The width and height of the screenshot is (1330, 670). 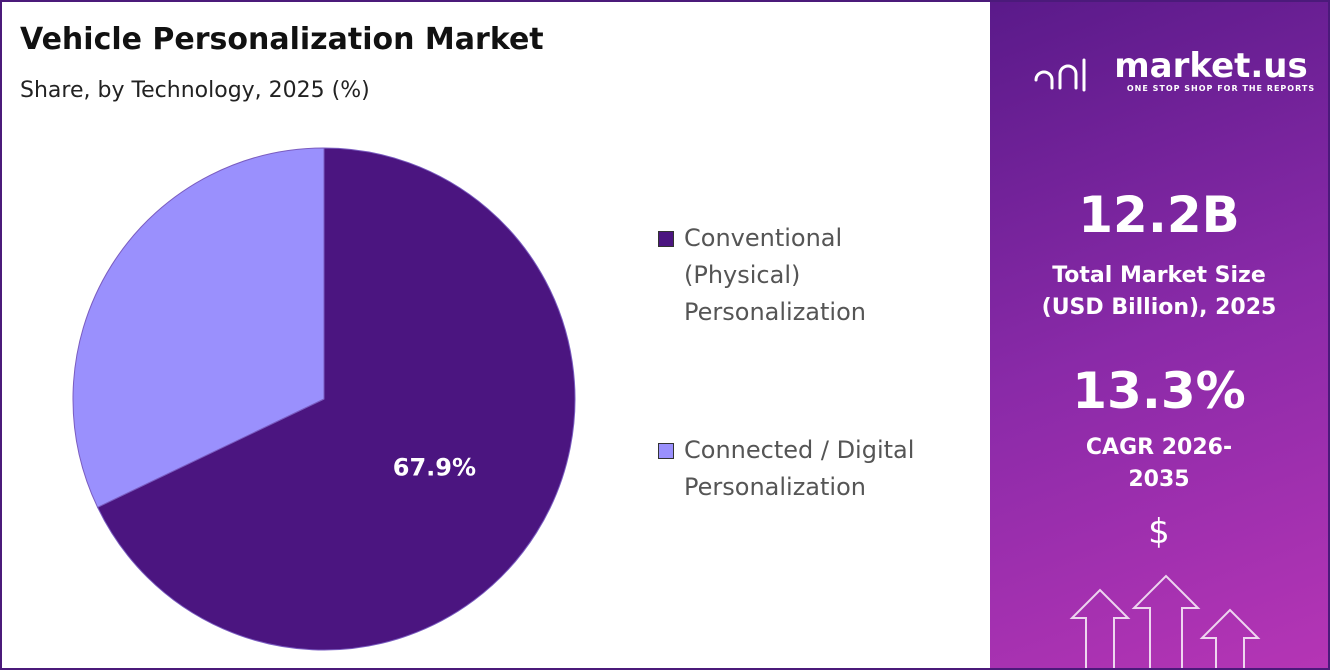 What do you see at coordinates (1165, 621) in the screenshot?
I see `arrows` at bounding box center [1165, 621].